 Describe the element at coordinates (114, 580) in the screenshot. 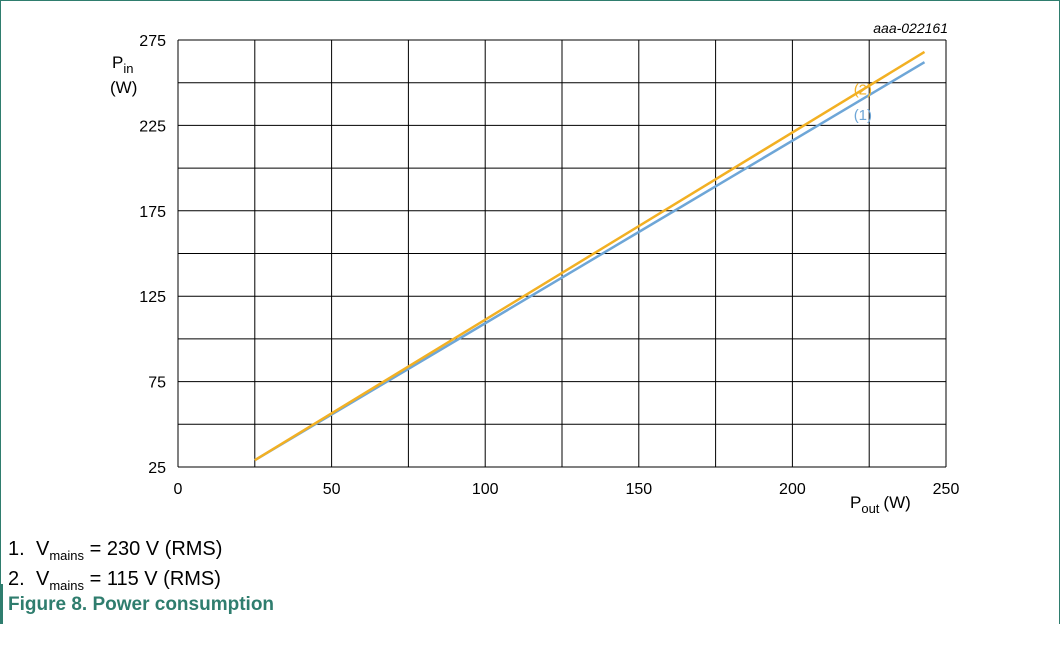

I see `legend-item-2: 2. Vmains = 115 V (RMS)` at that location.